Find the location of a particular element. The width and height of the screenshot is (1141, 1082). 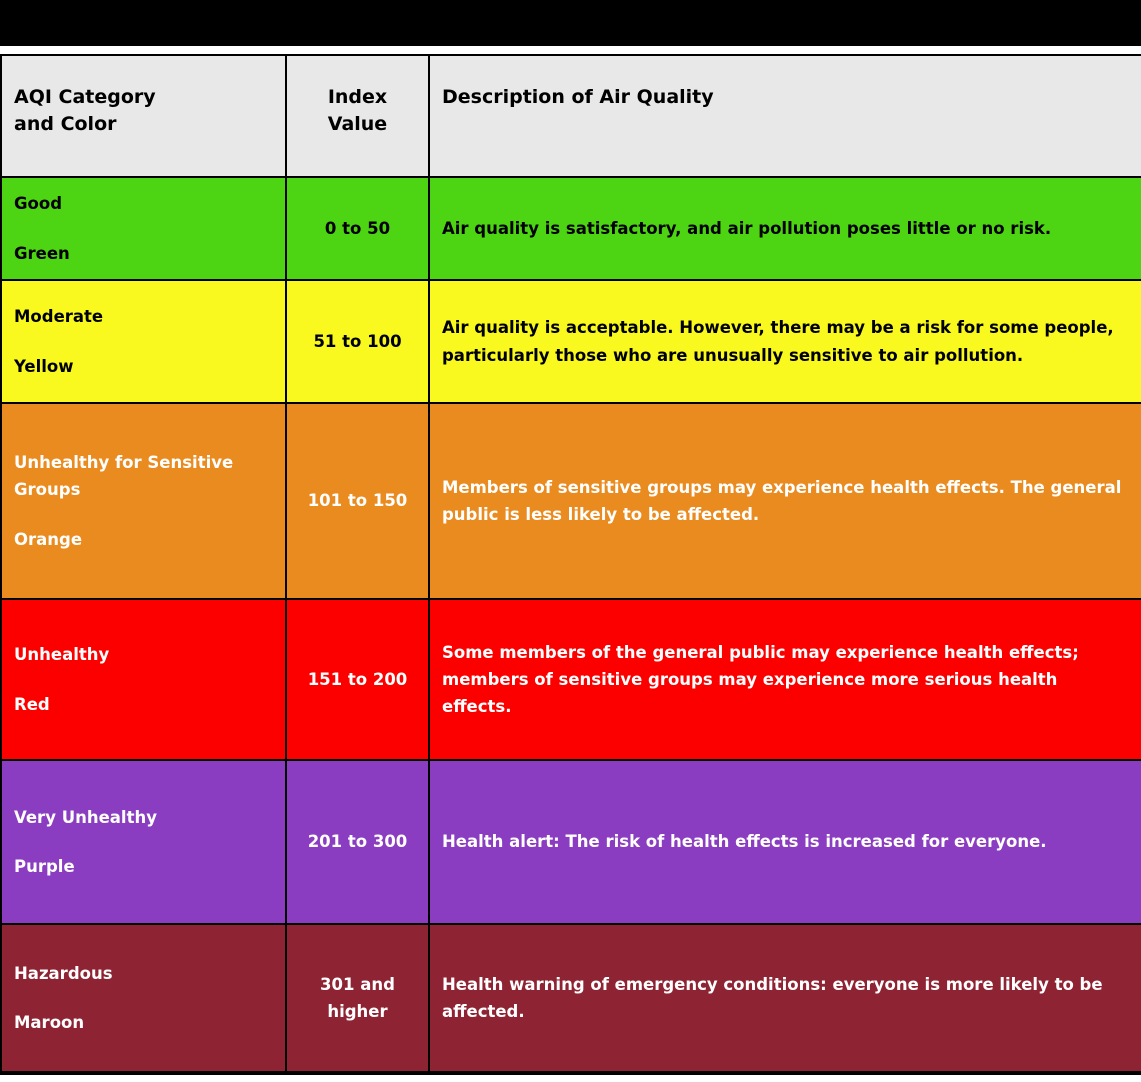

header-index-line2: Value is located at coordinates (357, 123).